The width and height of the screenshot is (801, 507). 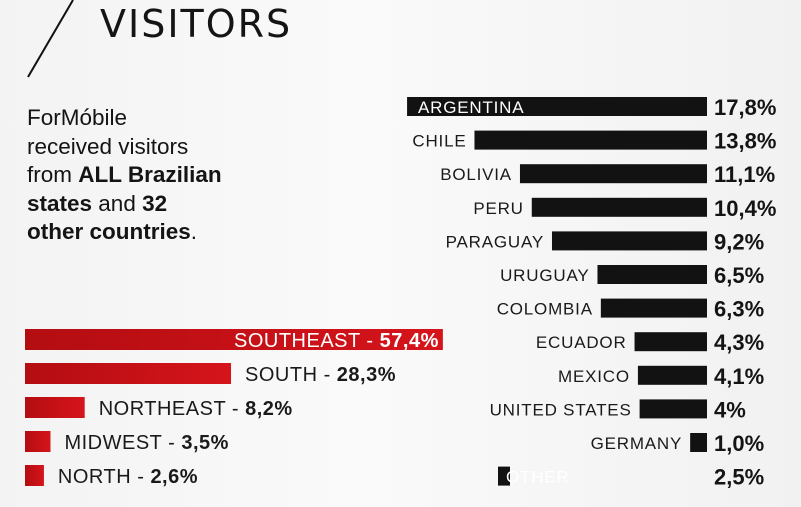 I want to click on intro-line4-mid: and, so click(x=117, y=203).